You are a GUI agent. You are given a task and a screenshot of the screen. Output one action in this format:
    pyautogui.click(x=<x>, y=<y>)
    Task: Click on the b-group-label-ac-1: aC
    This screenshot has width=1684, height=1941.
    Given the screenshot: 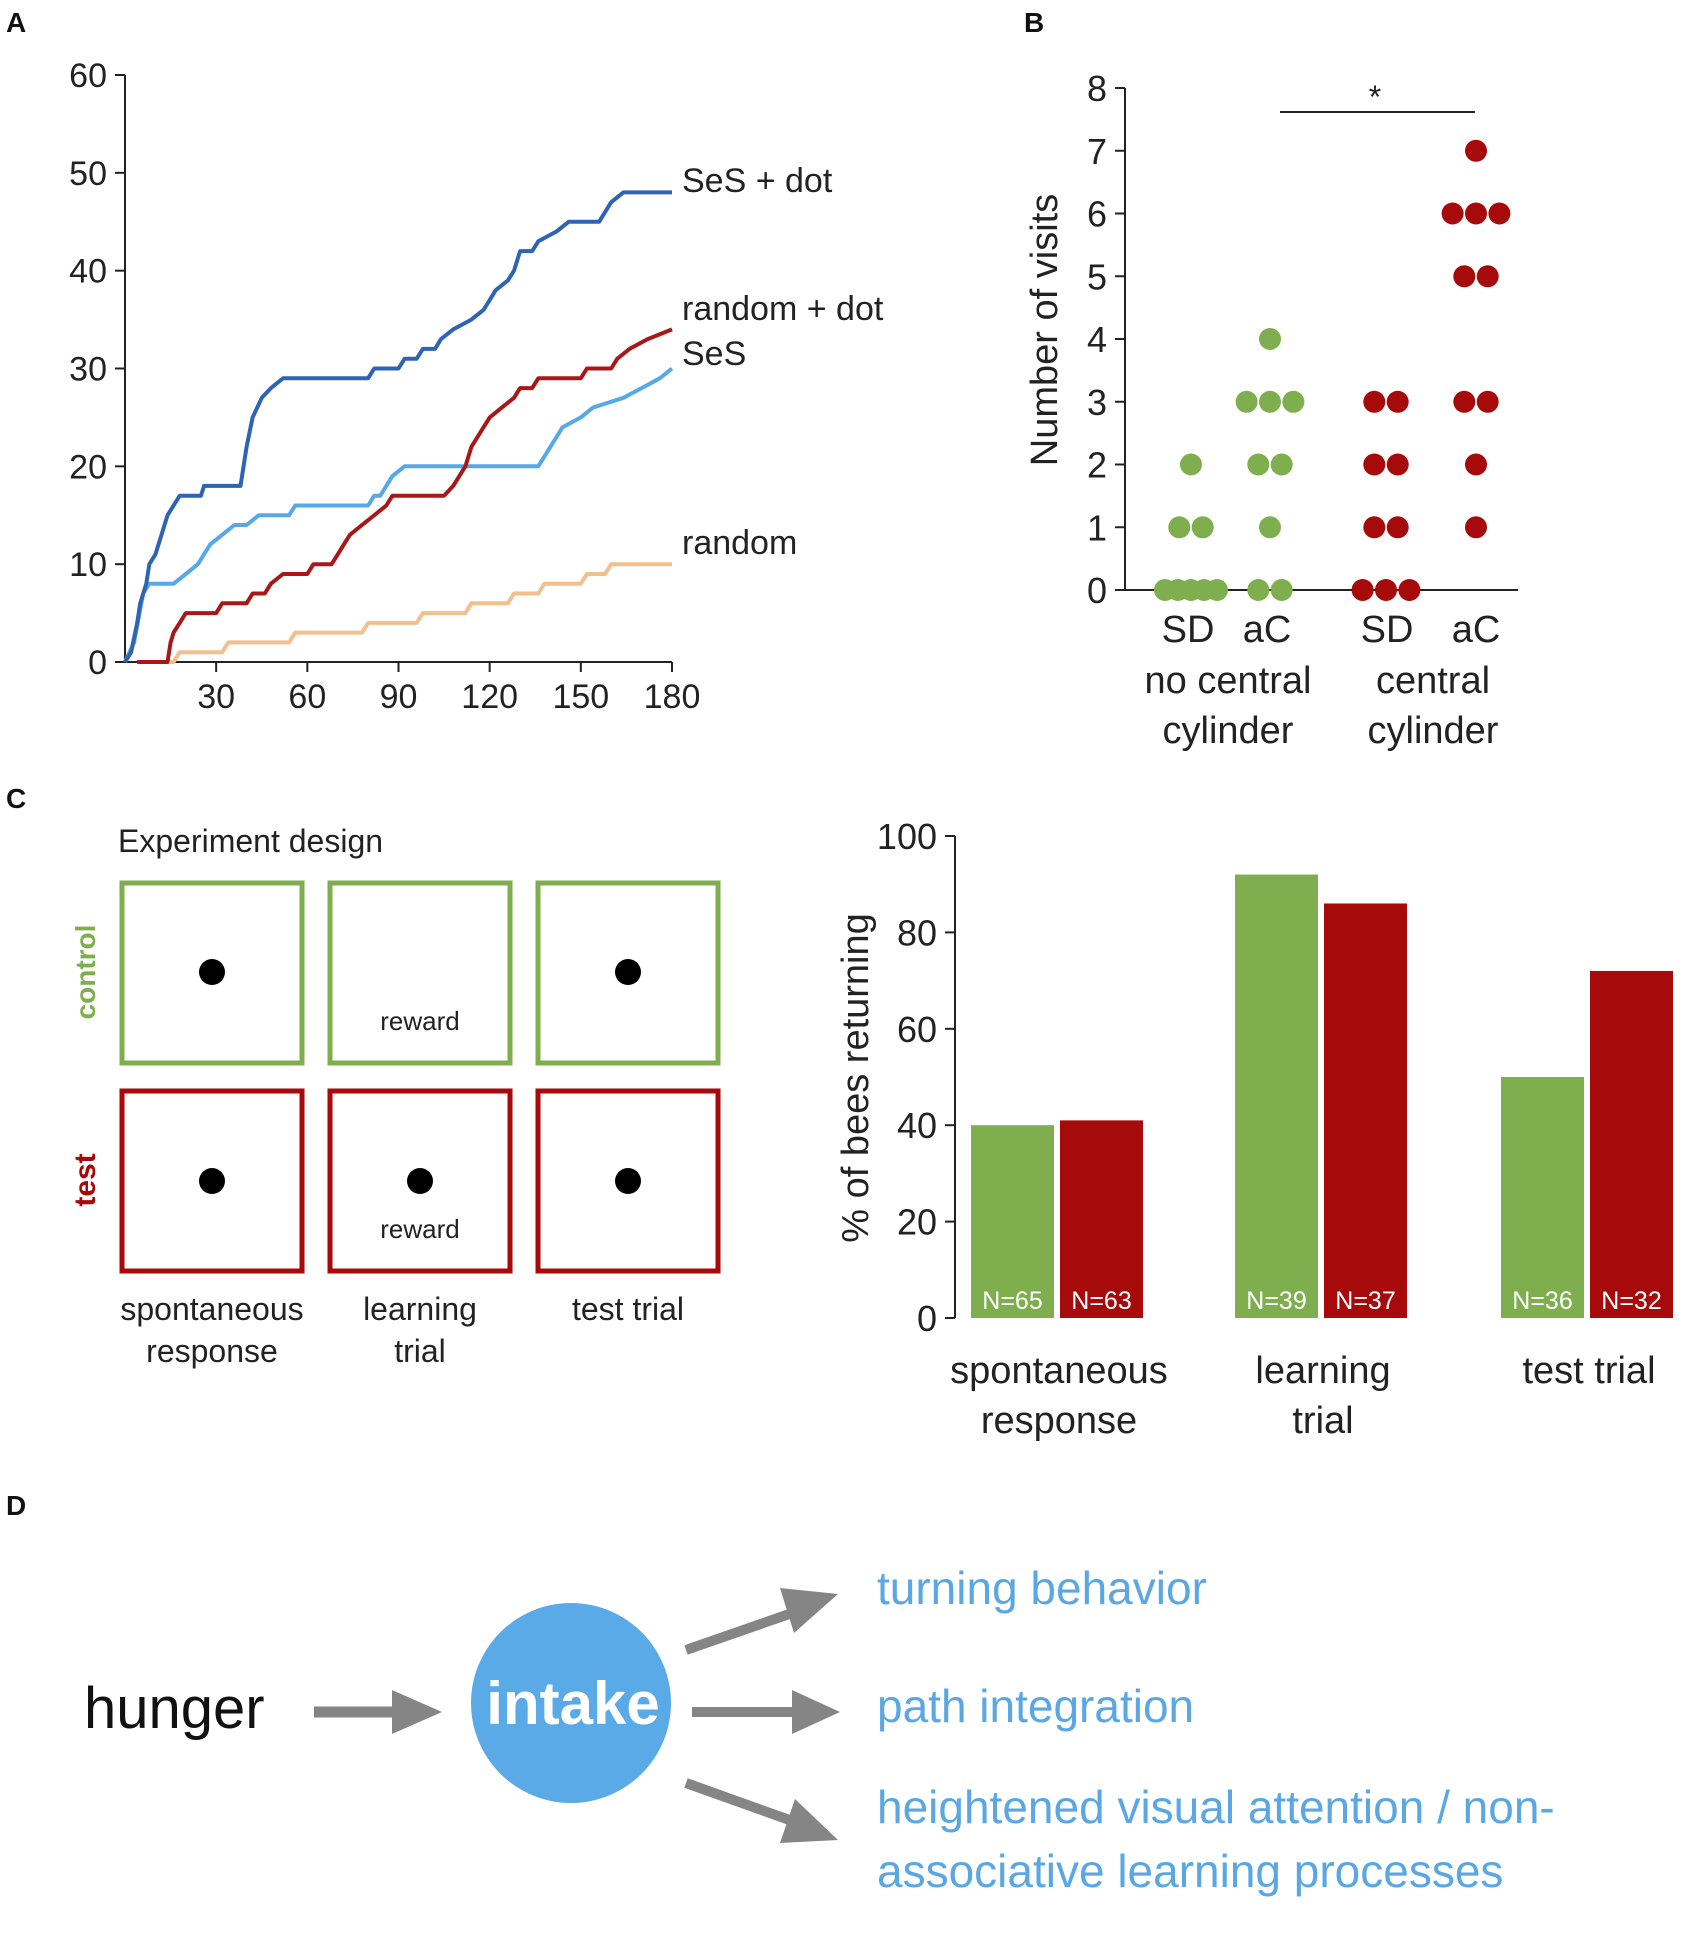 What is the action you would take?
    pyautogui.click(x=1267, y=630)
    